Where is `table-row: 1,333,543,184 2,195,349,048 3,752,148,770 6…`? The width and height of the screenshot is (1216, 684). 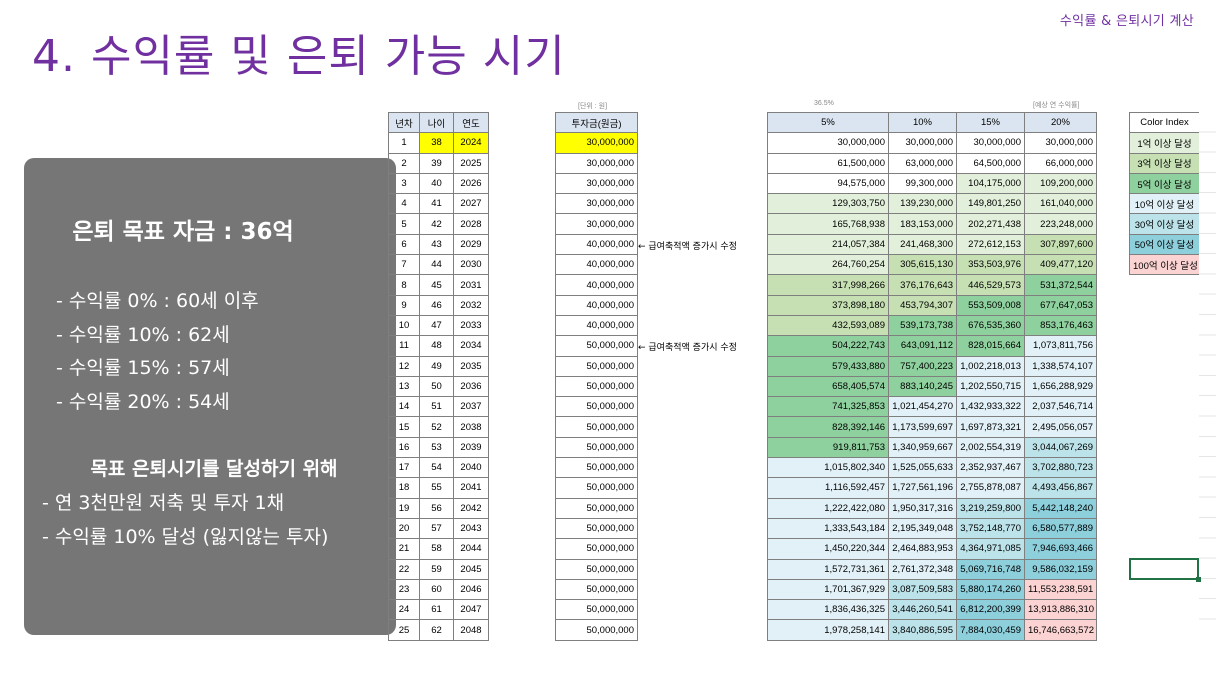
table-row: 1,333,543,184 2,195,349,048 3,752,148,770 6… is located at coordinates (932, 528).